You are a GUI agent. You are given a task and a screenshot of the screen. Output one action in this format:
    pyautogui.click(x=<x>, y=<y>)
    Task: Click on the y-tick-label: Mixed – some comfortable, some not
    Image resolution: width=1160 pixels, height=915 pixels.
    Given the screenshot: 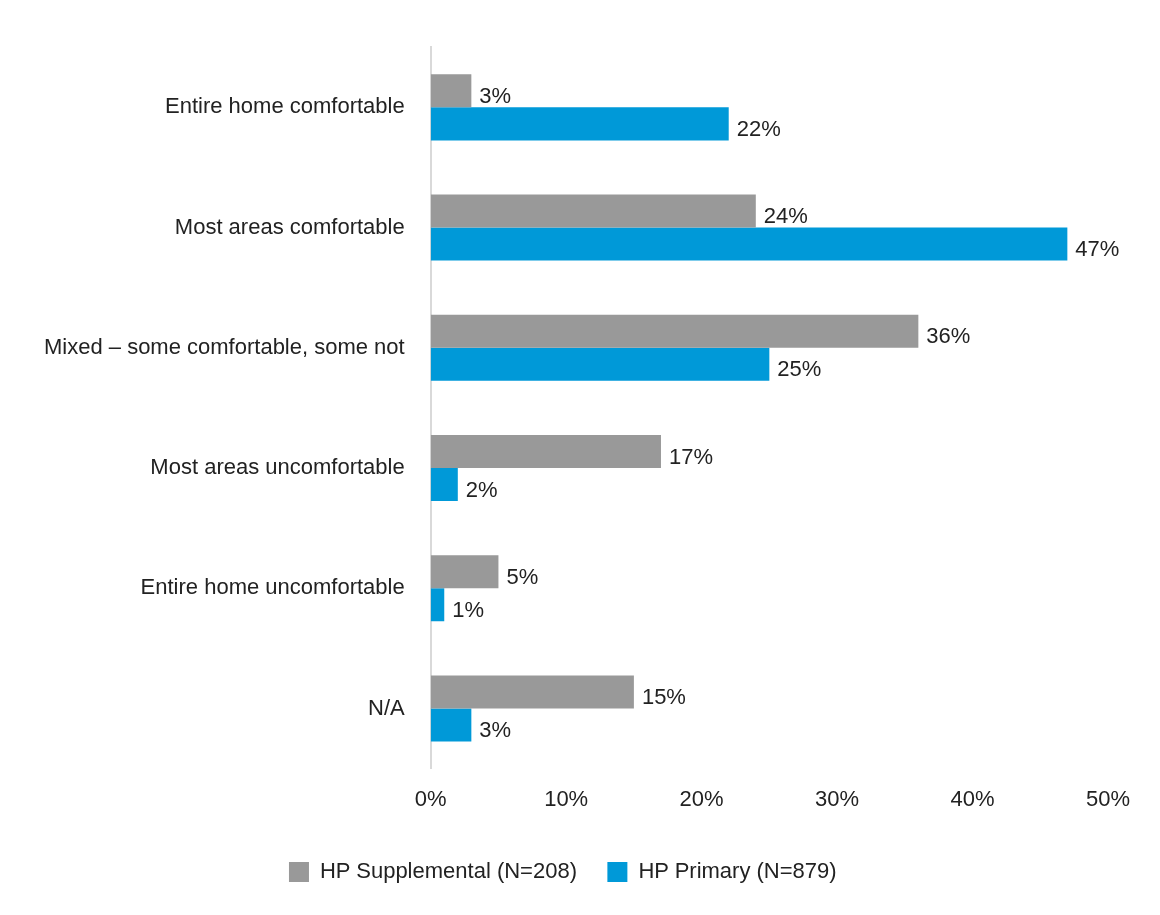 What is the action you would take?
    pyautogui.click(x=224, y=346)
    